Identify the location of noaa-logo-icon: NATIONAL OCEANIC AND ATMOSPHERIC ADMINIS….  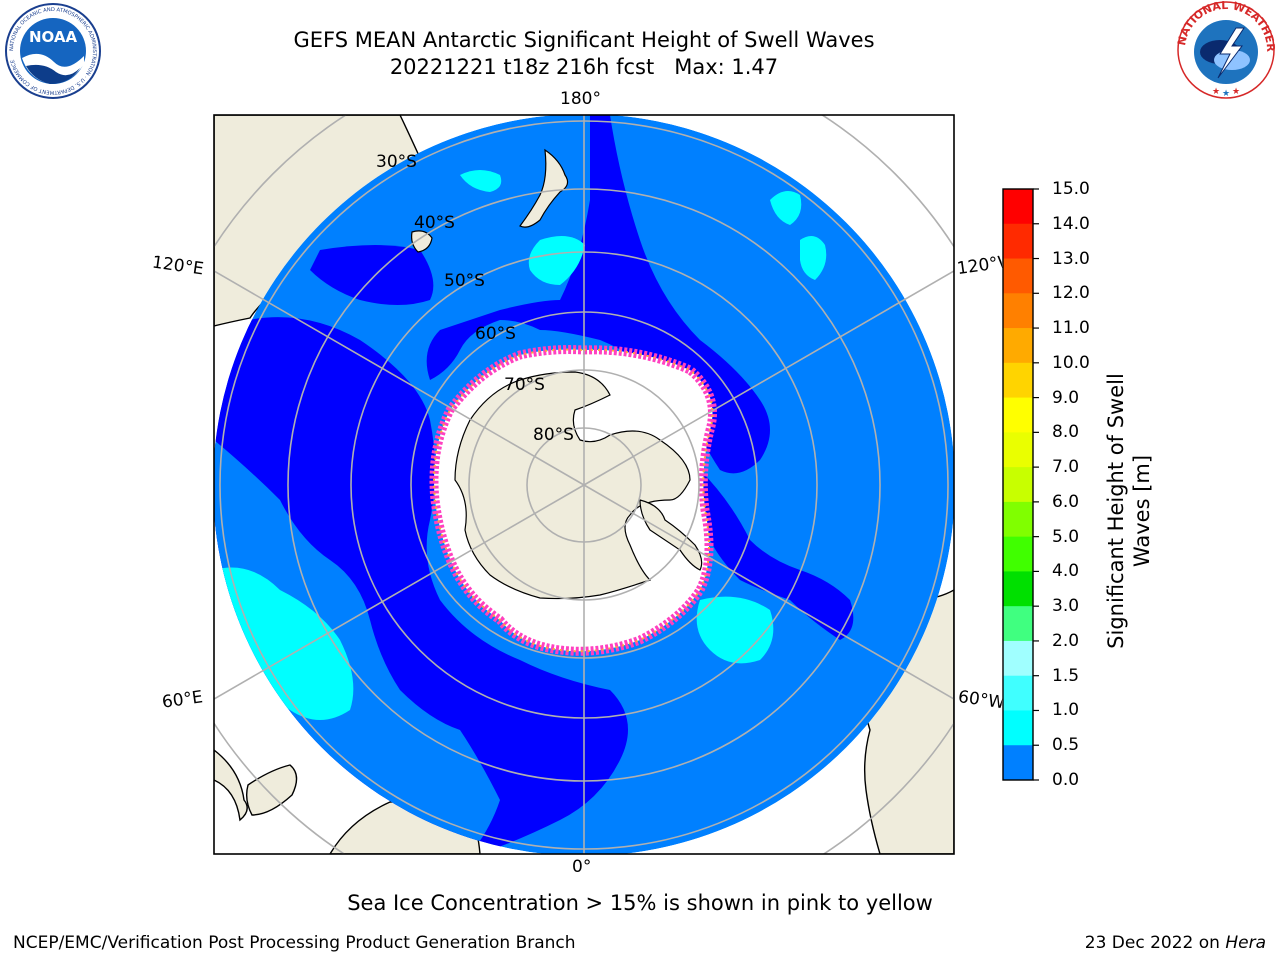
(53, 51).